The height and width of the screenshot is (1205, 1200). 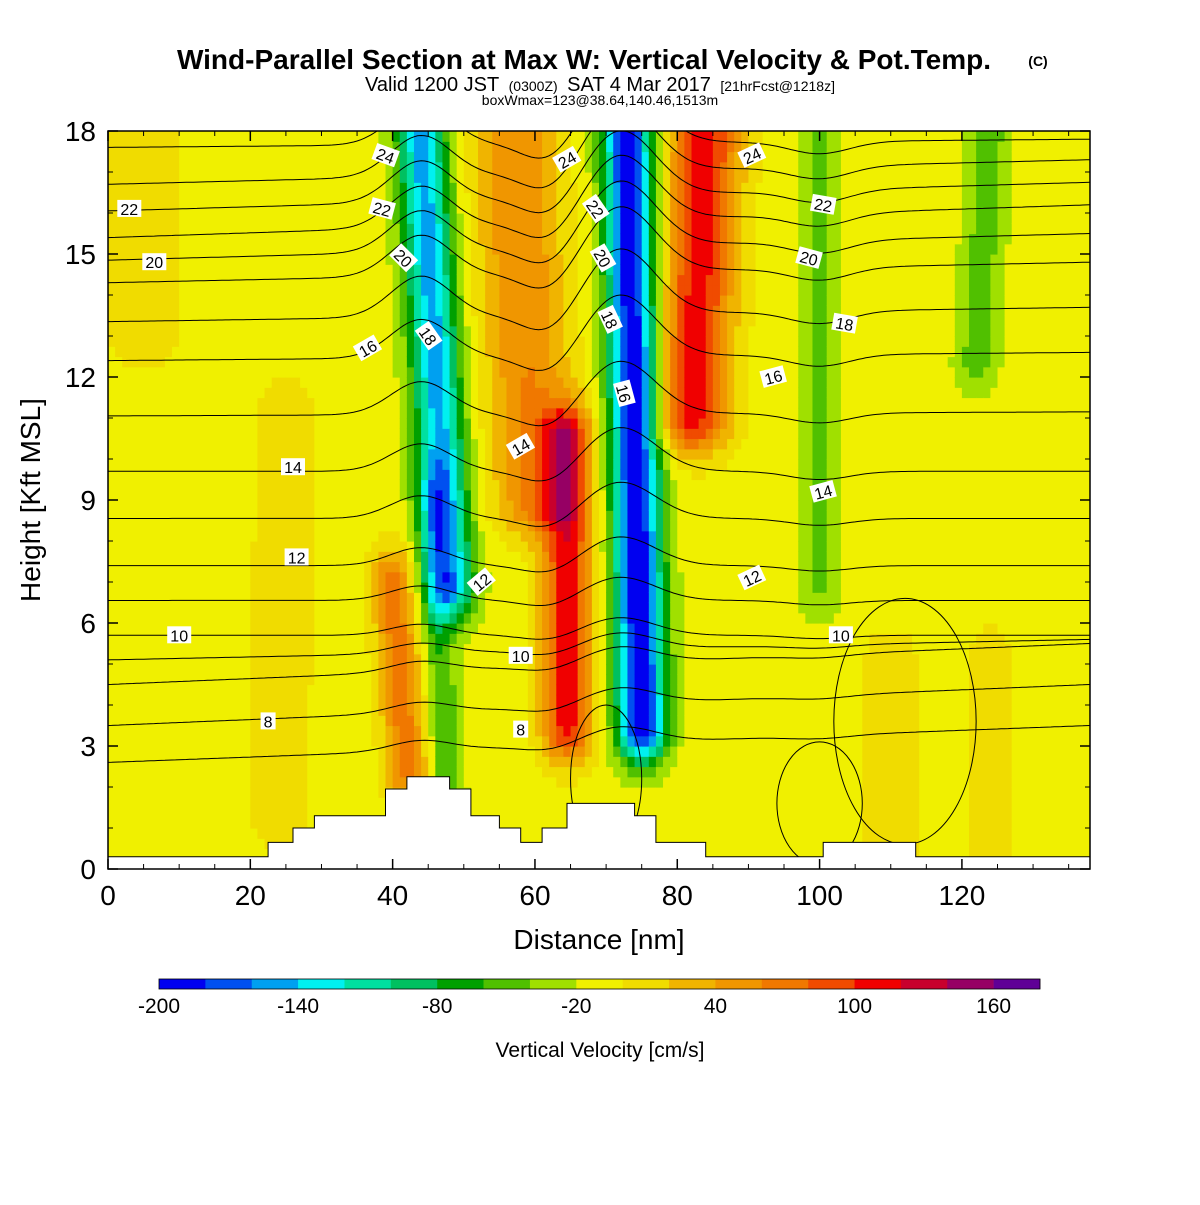 I want to click on forecast-info: [21hrFcst@1218z], so click(x=777, y=86).